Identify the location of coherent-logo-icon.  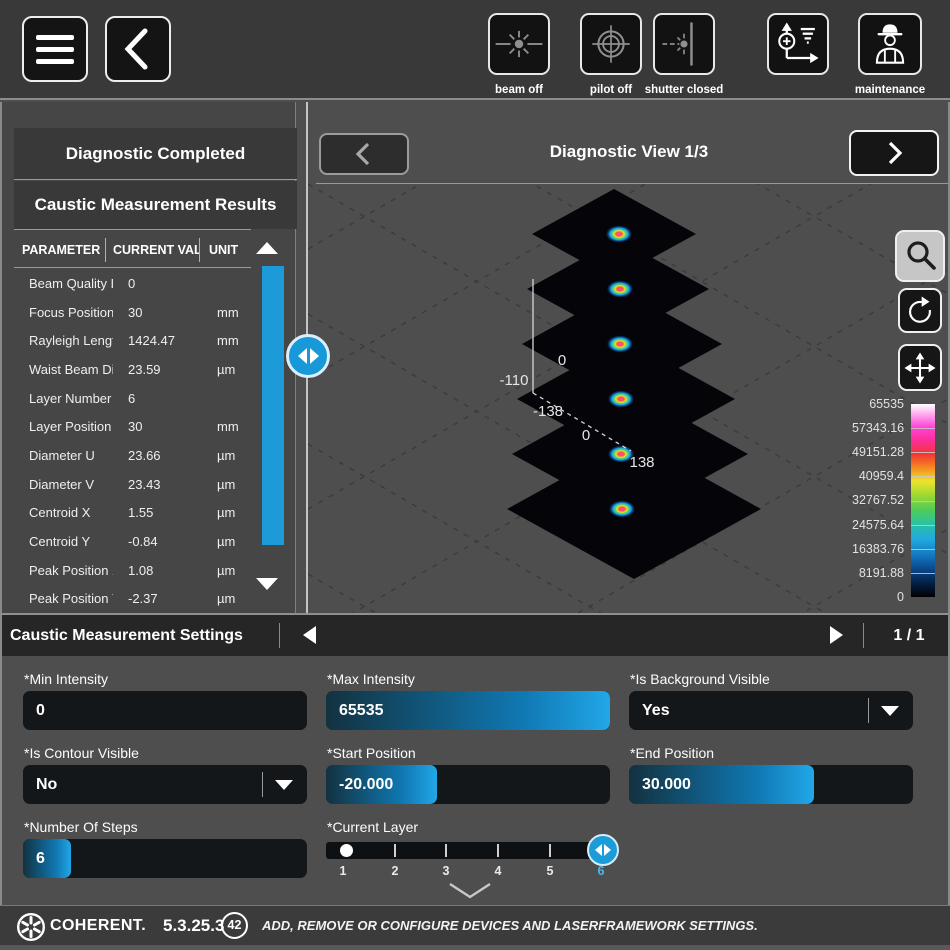
(31, 929).